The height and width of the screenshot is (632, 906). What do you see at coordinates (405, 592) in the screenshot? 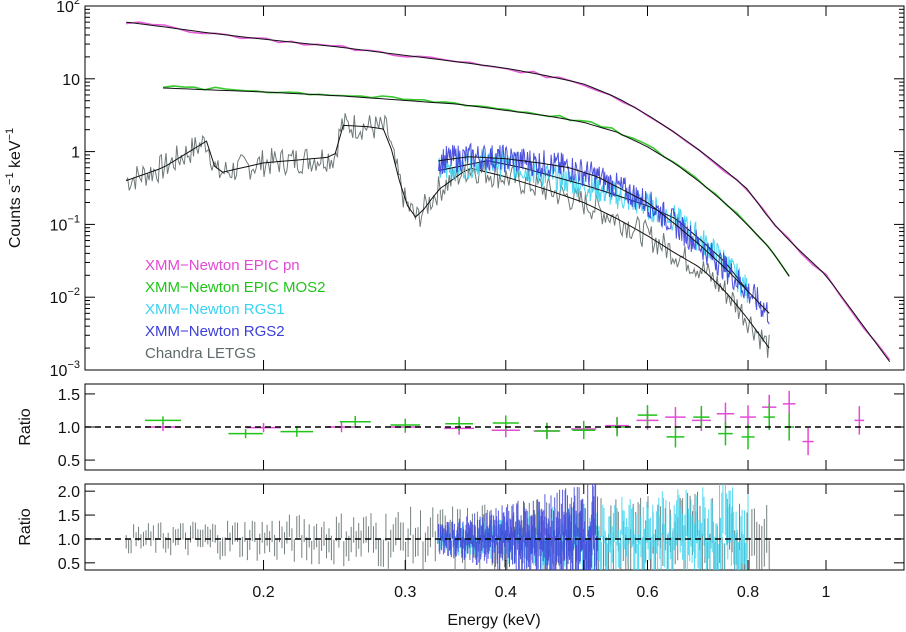
I see `x-tick-label: 0.3` at bounding box center [405, 592].